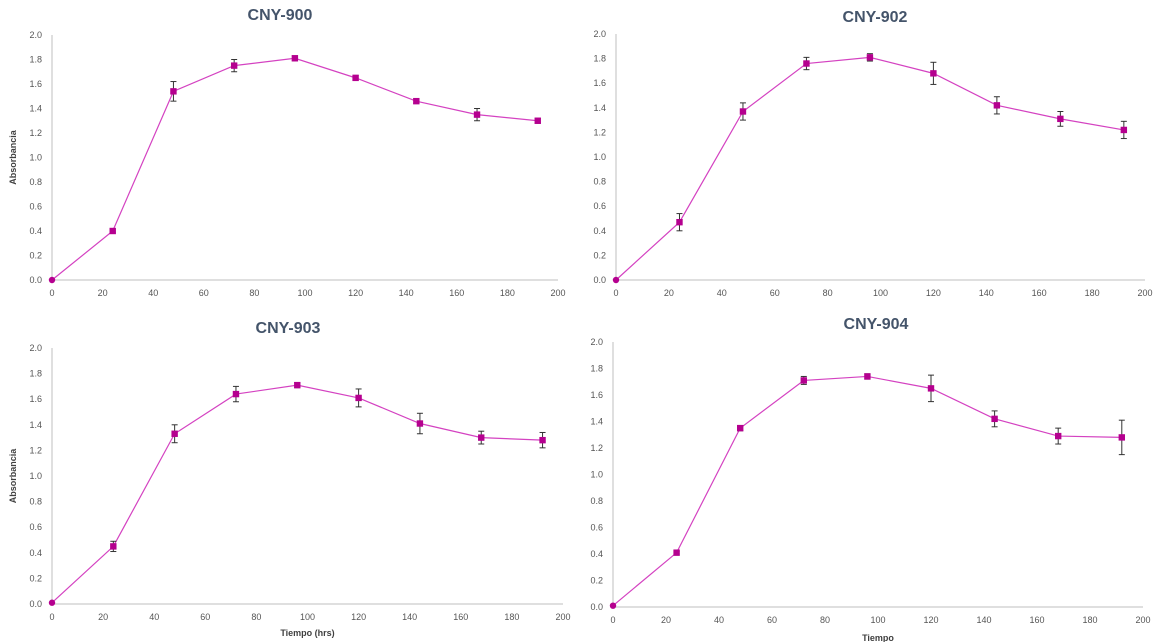 This screenshot has height=642, width=1158. What do you see at coordinates (876, 324) in the screenshot?
I see `chart-title: CNY-904` at bounding box center [876, 324].